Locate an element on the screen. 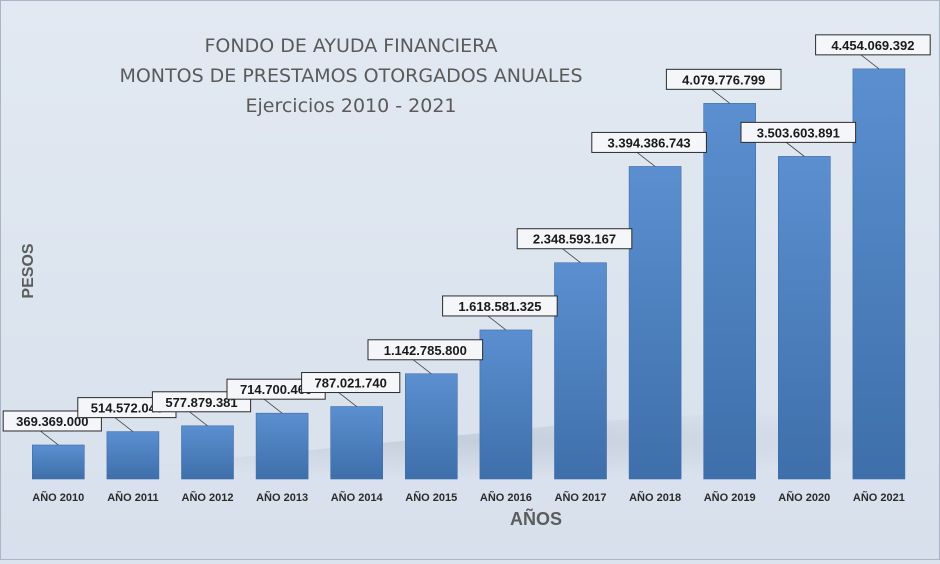 The height and width of the screenshot is (564, 940). data-label-4: 787.021.740 is located at coordinates (351, 383).